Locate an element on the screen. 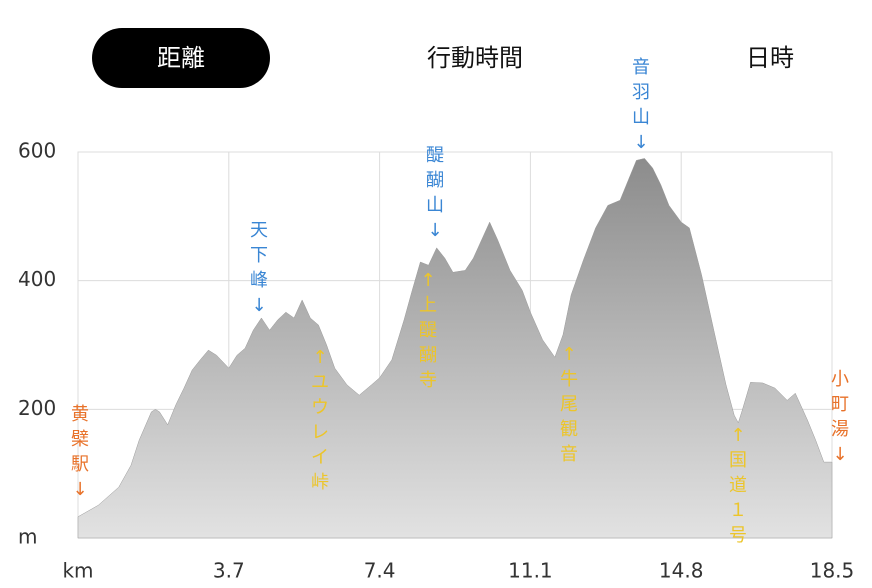 This screenshot has width=872, height=588. place-label: 音羽山↓ is located at coordinates (641, 105).